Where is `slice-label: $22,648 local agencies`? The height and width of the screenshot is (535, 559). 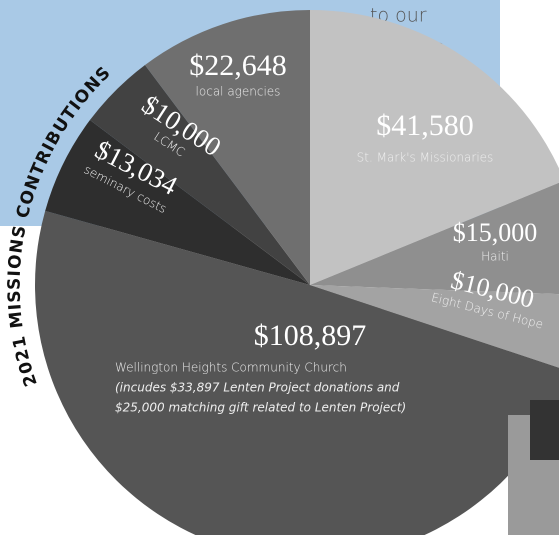 slice-label: $22,648 local agencies is located at coordinates (238, 74).